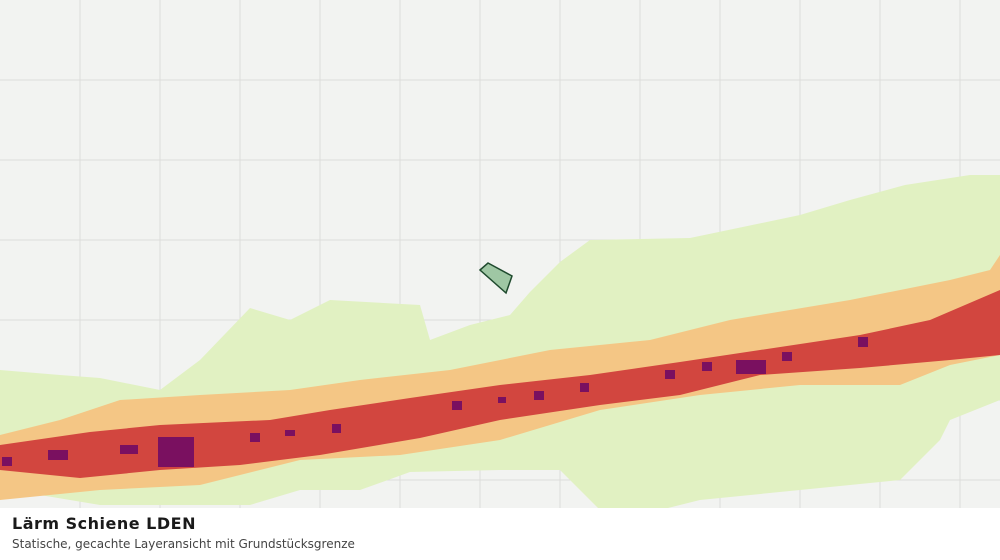 The image size is (1000, 560). Describe the element at coordinates (495, 278) in the screenshot. I see `parcel-boundary` at that location.